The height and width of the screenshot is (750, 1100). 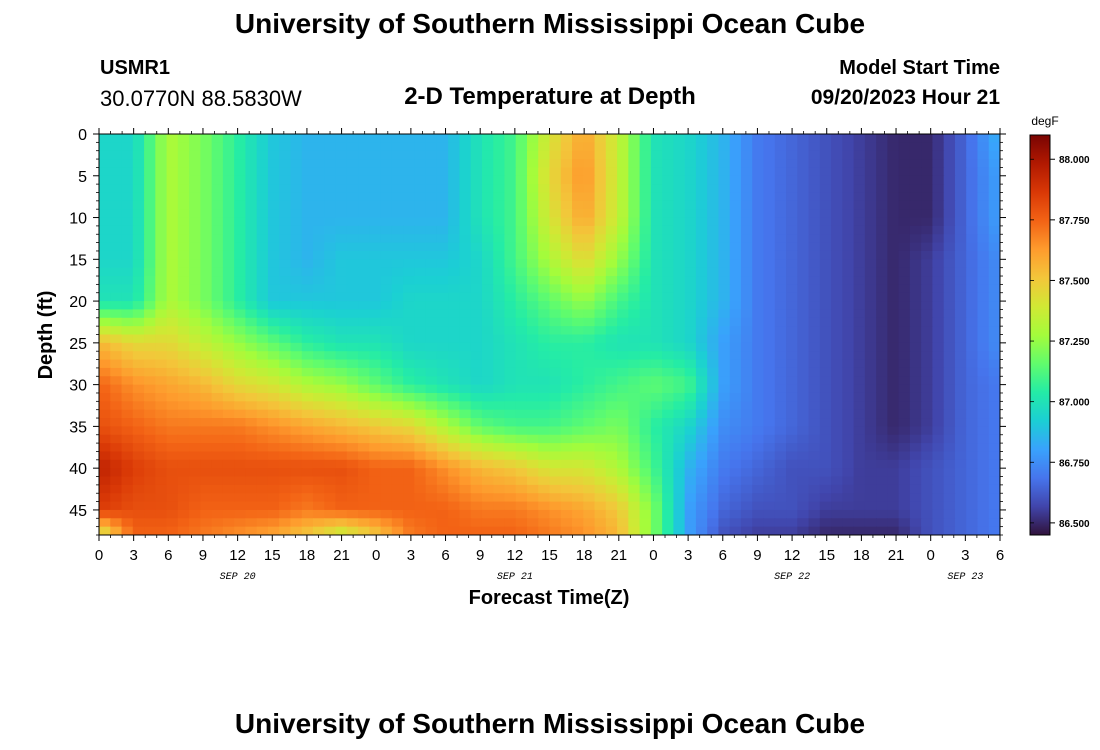 I want to click on x-tick-label: 0, so click(x=376, y=555).